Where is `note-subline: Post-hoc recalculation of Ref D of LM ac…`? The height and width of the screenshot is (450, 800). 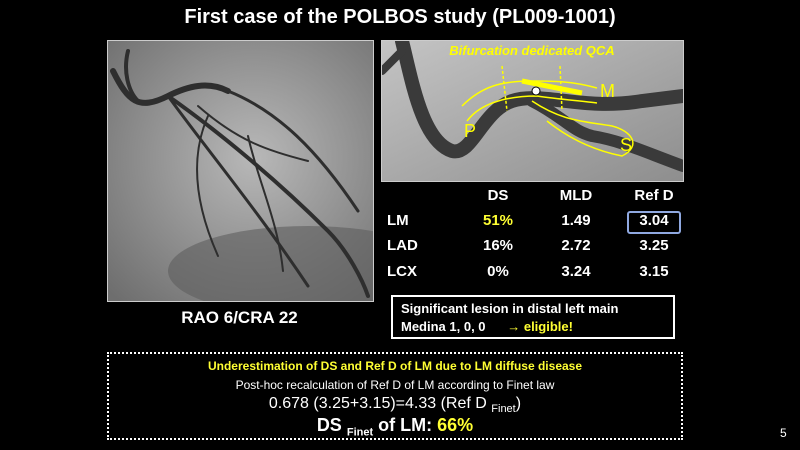
note-subline: Post-hoc recalculation of Ref D of LM ac… is located at coordinates (395, 385).